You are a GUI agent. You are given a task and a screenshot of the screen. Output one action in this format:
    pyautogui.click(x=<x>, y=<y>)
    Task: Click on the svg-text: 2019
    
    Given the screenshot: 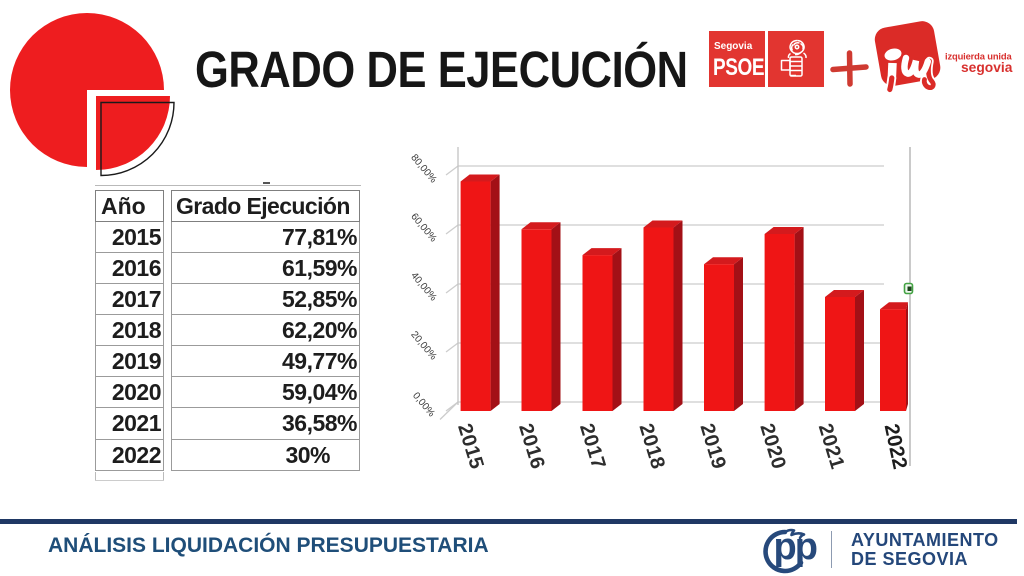 What is the action you would take?
    pyautogui.click(x=712, y=446)
    